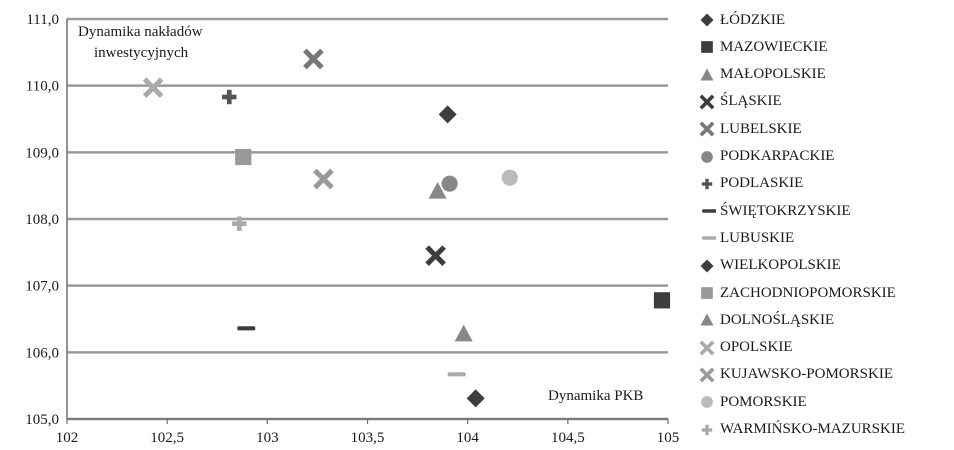  I want to click on legend-item: ZACHODNIOPOMORSKIE, so click(797, 293).